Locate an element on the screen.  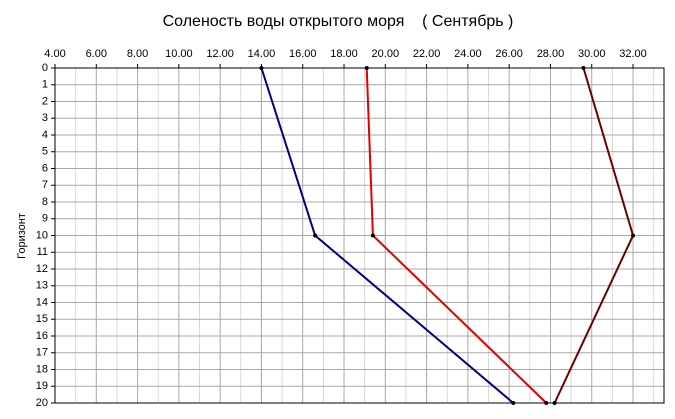
x-tick-label: 22.00 is located at coordinates (427, 54).